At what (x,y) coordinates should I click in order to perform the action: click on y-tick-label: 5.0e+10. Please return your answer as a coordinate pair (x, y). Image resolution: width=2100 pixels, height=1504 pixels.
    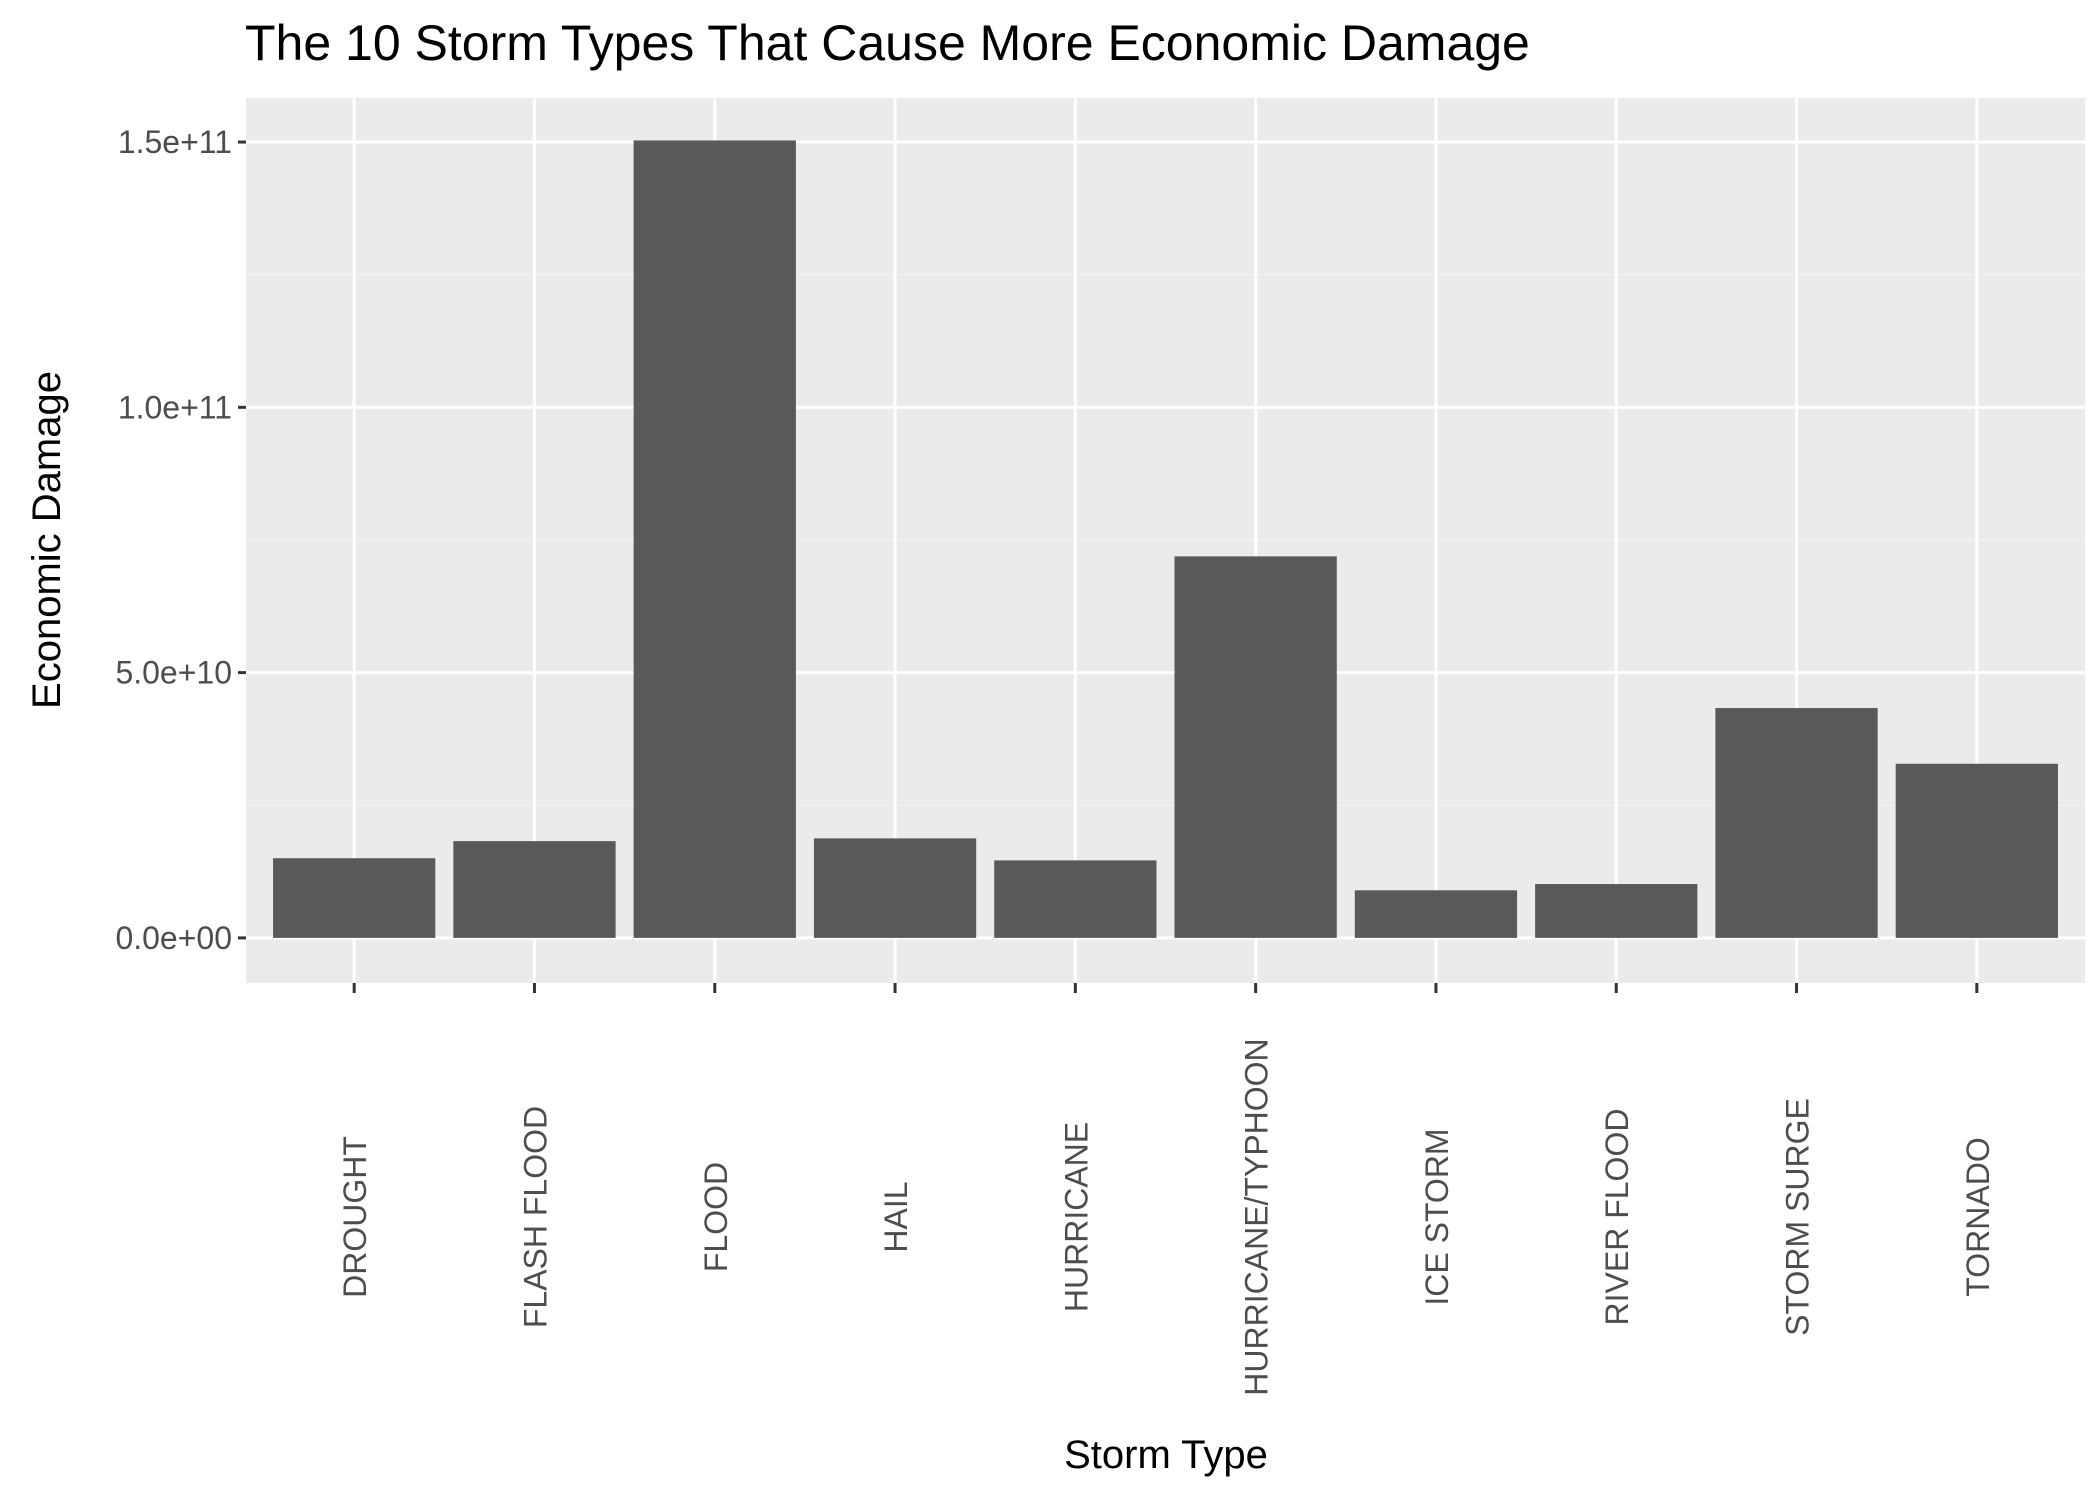
    Looking at the image, I should click on (173, 673).